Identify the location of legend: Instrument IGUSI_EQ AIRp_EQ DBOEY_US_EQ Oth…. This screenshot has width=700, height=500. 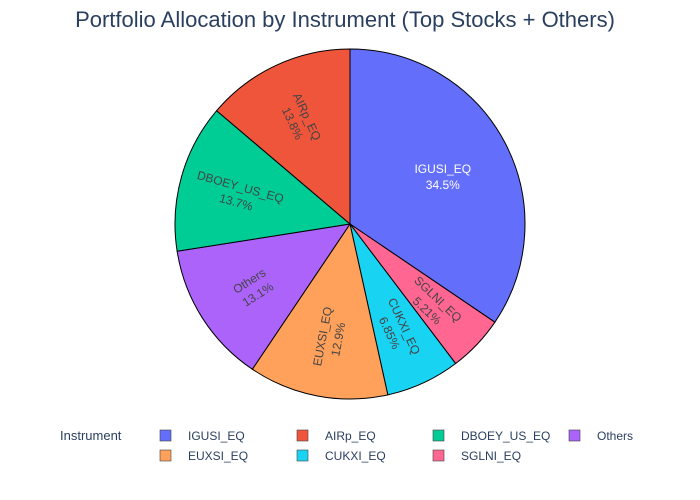
(346, 445).